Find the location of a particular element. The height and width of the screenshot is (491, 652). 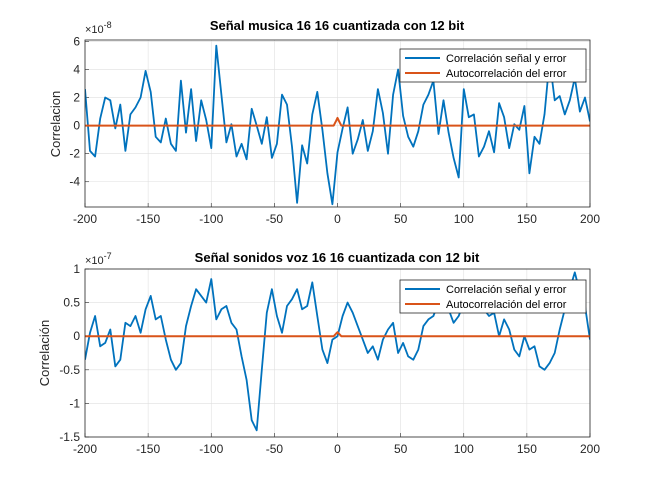

y-tick-label: 6 is located at coordinates (76, 41).